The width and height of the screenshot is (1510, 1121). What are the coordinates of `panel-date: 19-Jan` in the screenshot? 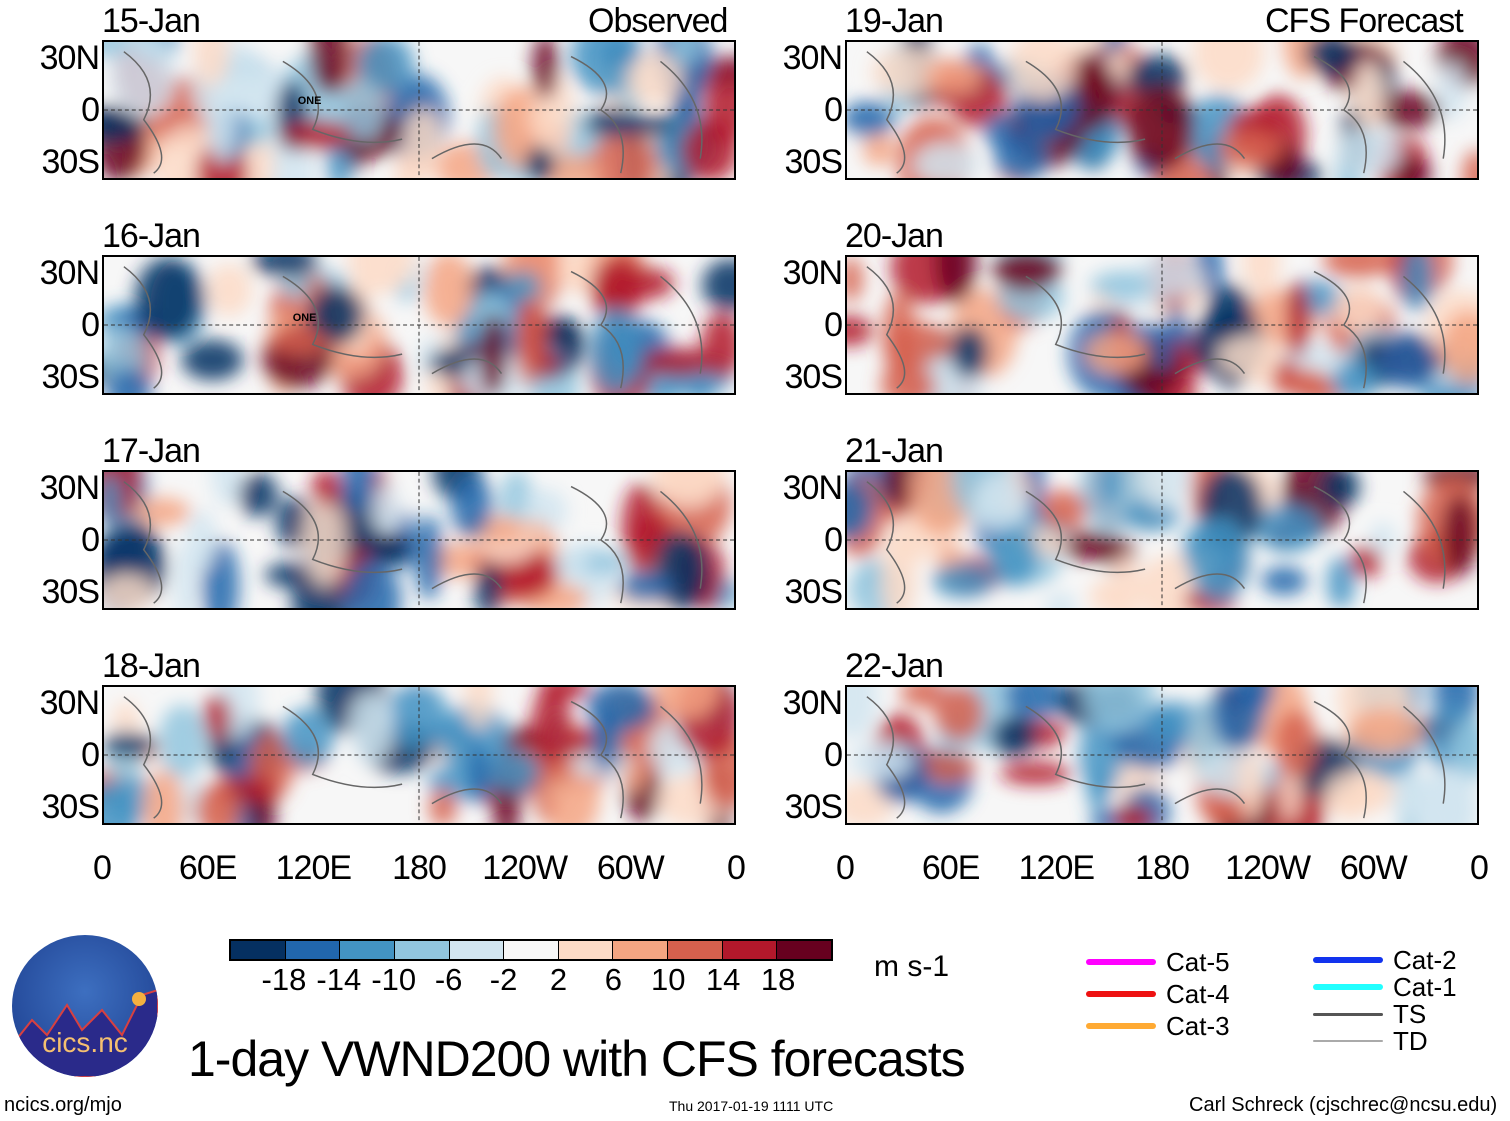 It's located at (894, 21).